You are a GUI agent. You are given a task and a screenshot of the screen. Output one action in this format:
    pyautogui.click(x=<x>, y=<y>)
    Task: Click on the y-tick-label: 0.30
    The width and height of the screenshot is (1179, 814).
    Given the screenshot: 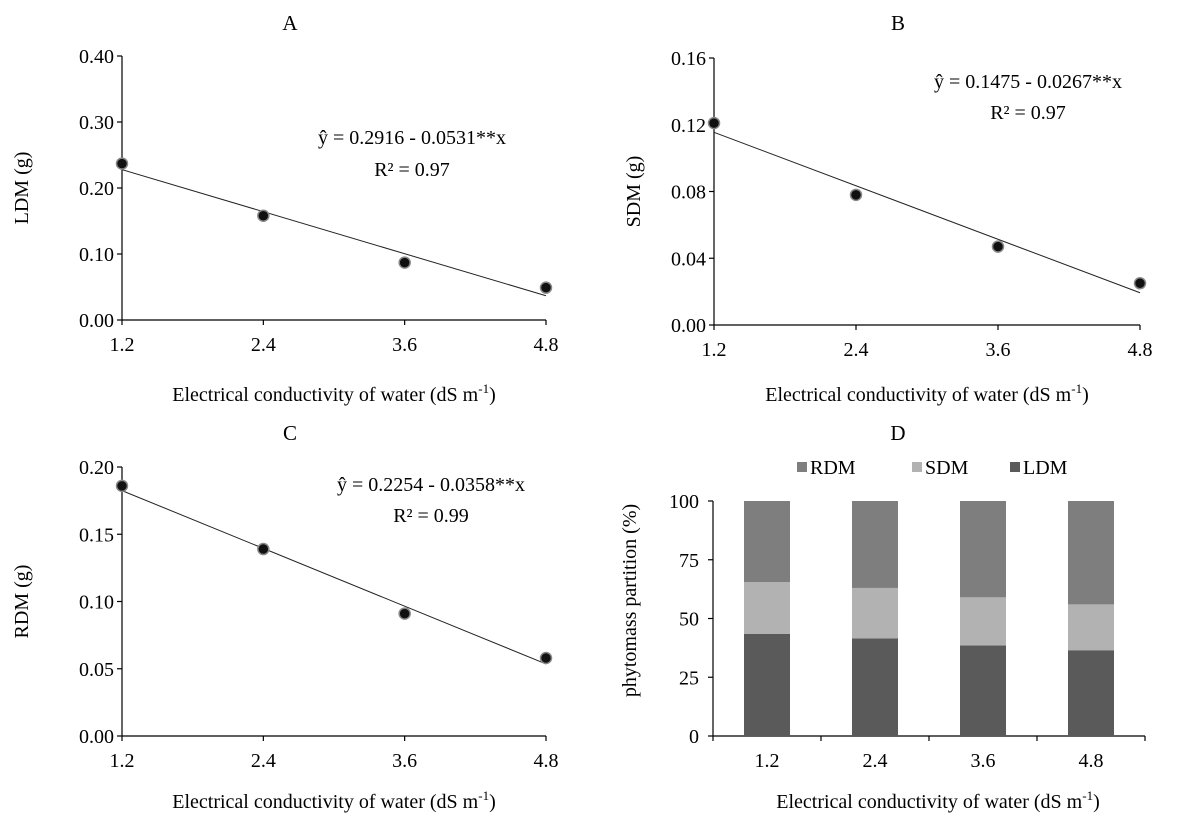 What is the action you would take?
    pyautogui.click(x=96, y=123)
    